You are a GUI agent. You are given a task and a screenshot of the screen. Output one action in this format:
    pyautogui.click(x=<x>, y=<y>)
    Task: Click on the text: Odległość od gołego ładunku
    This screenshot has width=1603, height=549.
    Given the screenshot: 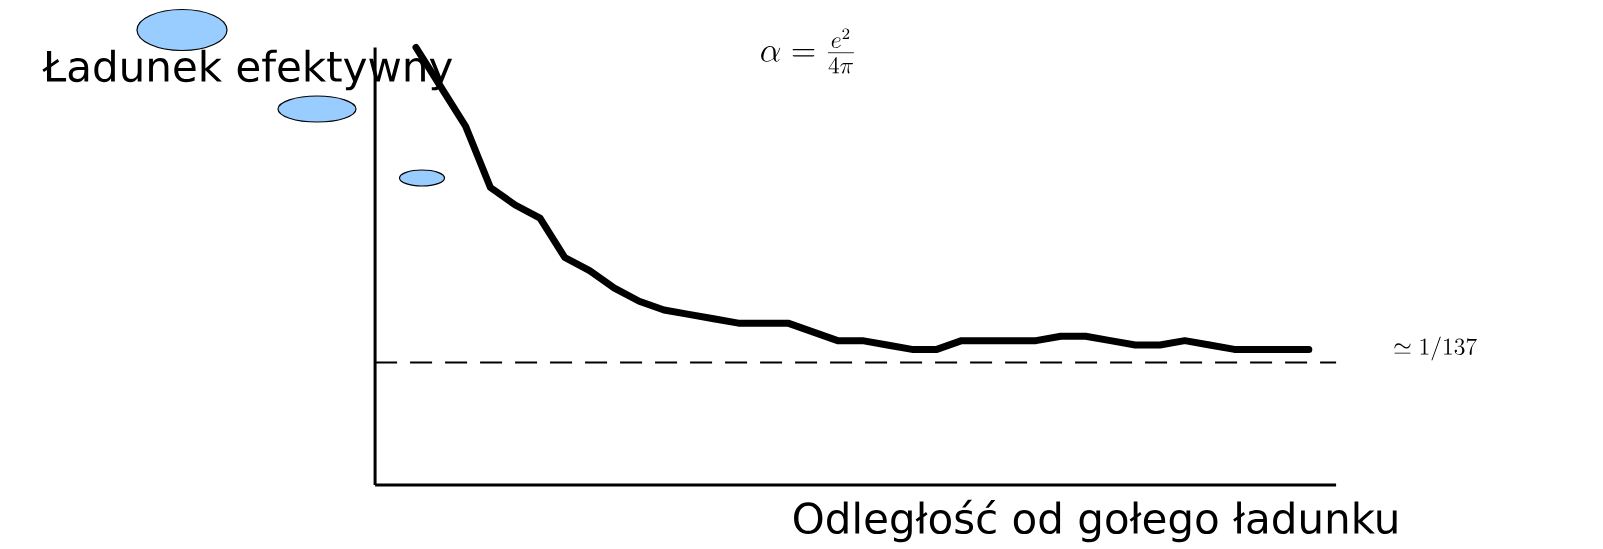 What is the action you would take?
    pyautogui.click(x=1095, y=521)
    